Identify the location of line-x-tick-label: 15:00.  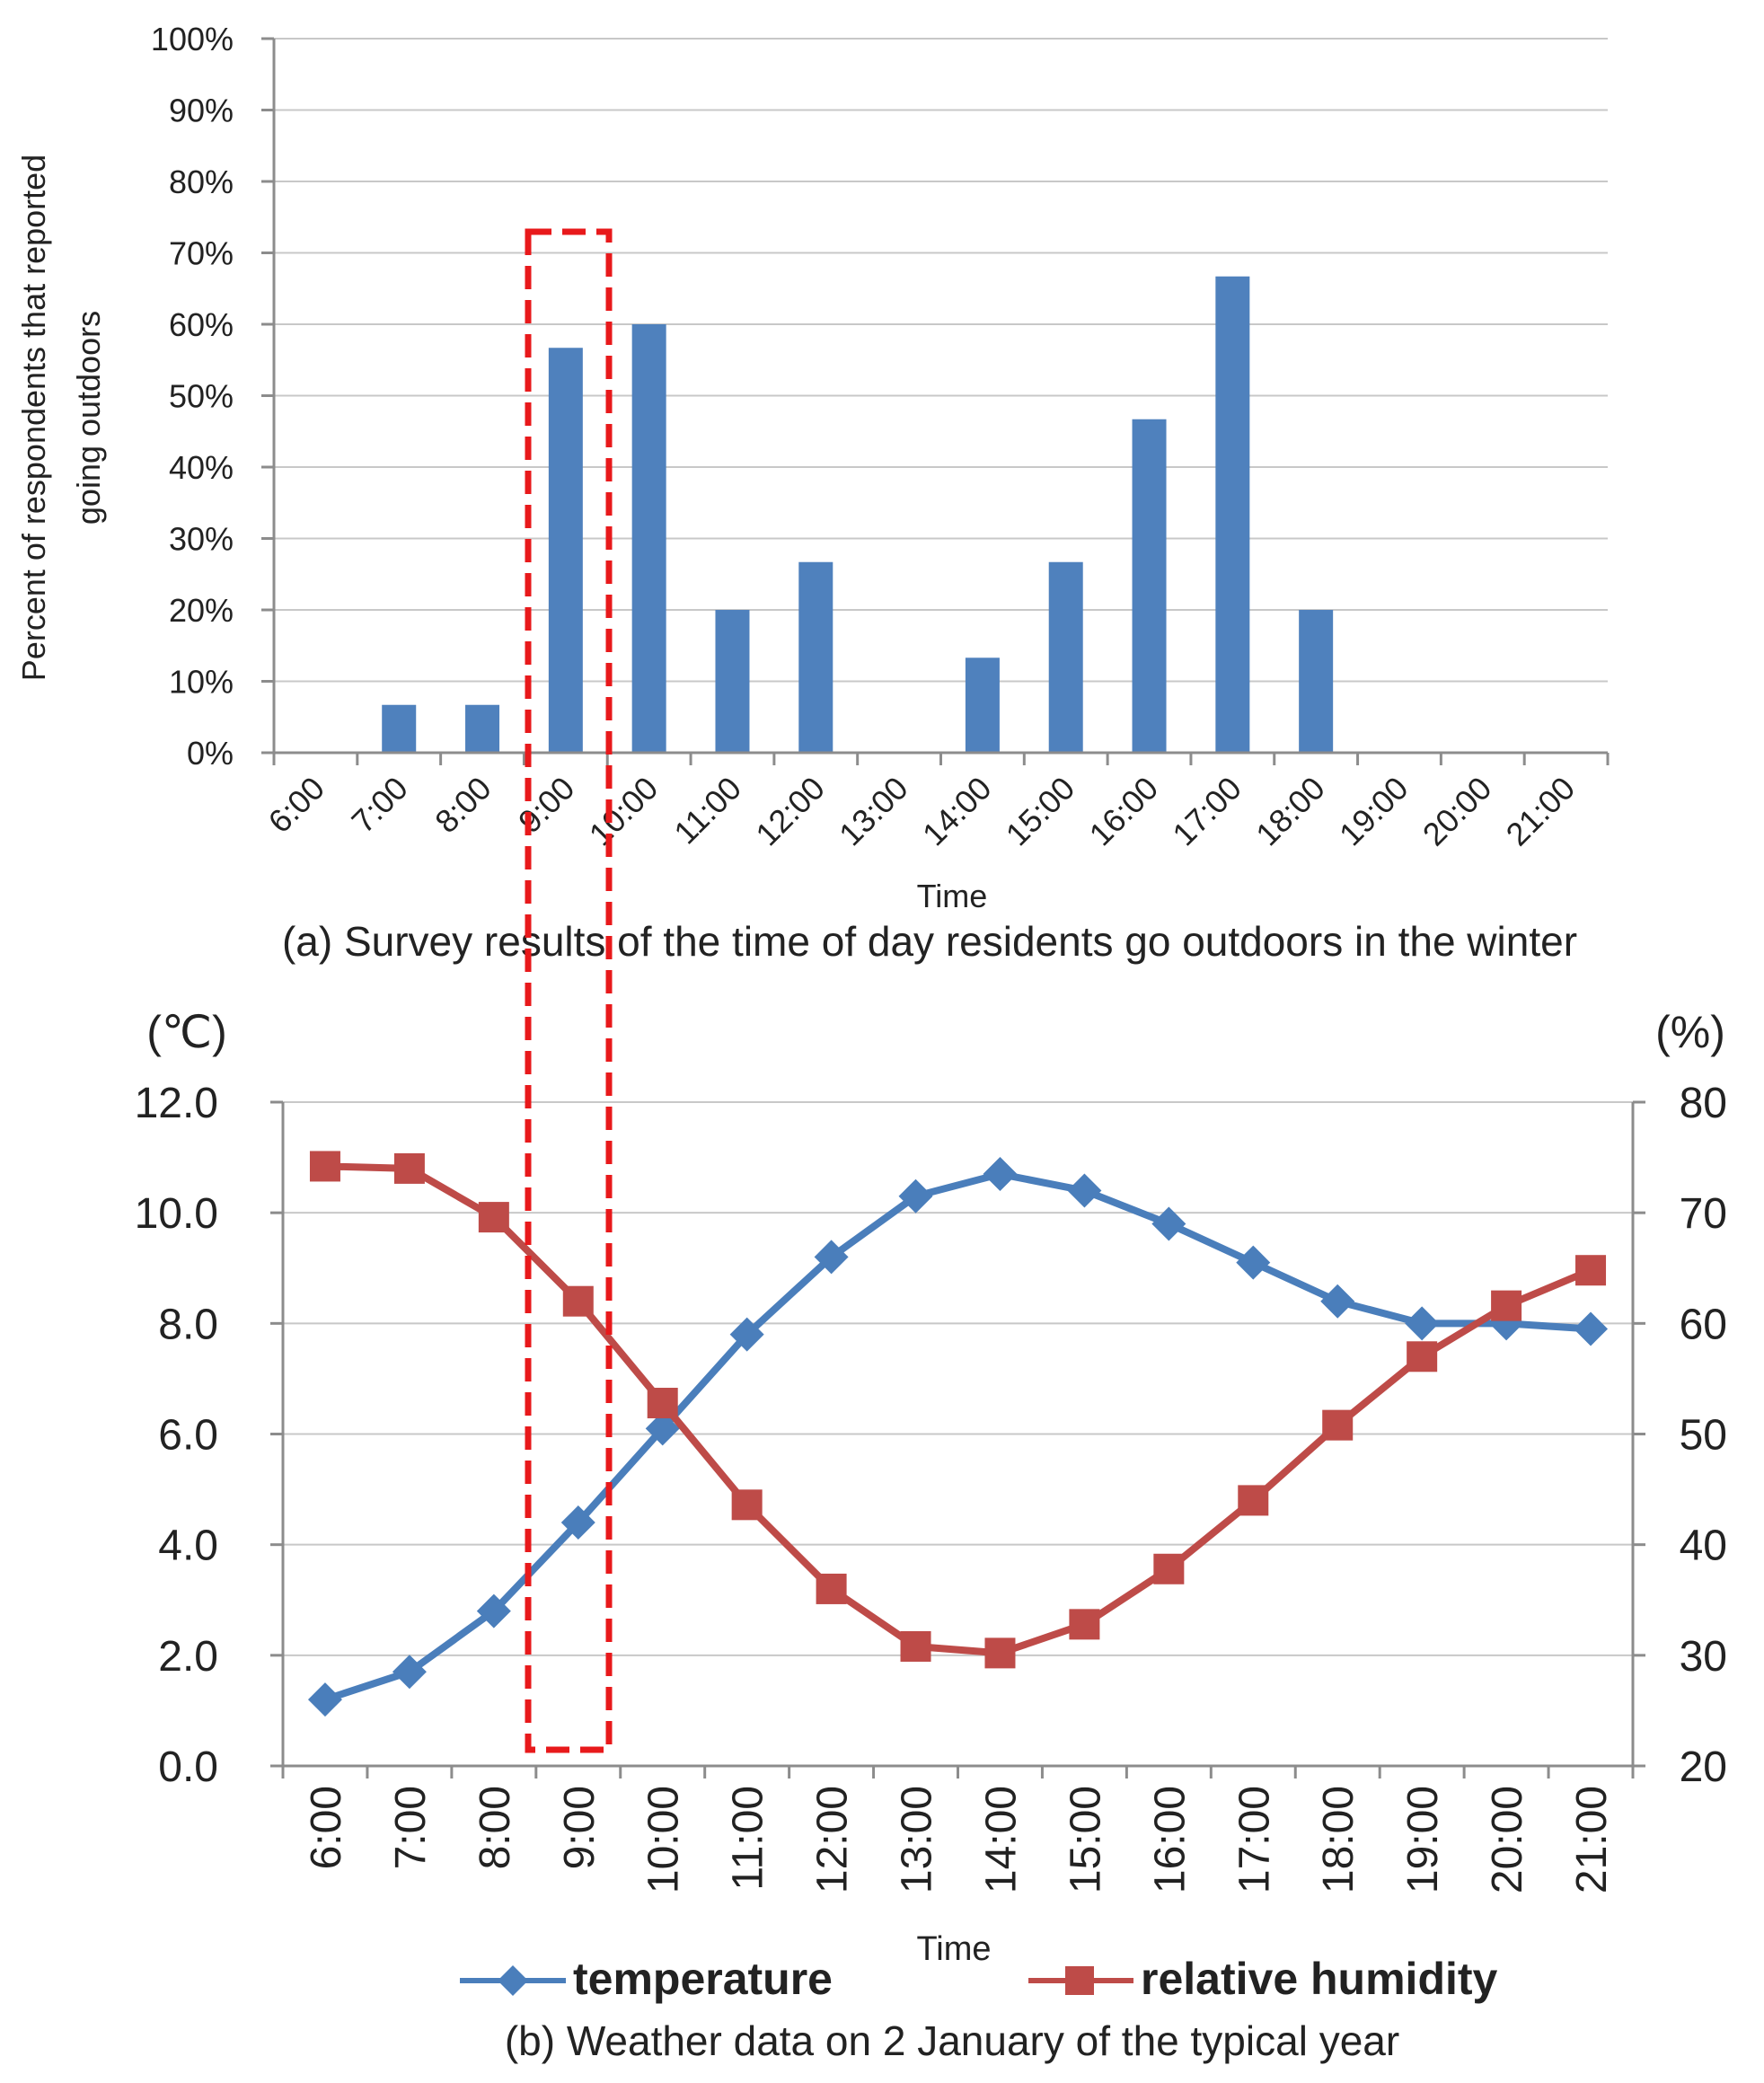
(1085, 1840).